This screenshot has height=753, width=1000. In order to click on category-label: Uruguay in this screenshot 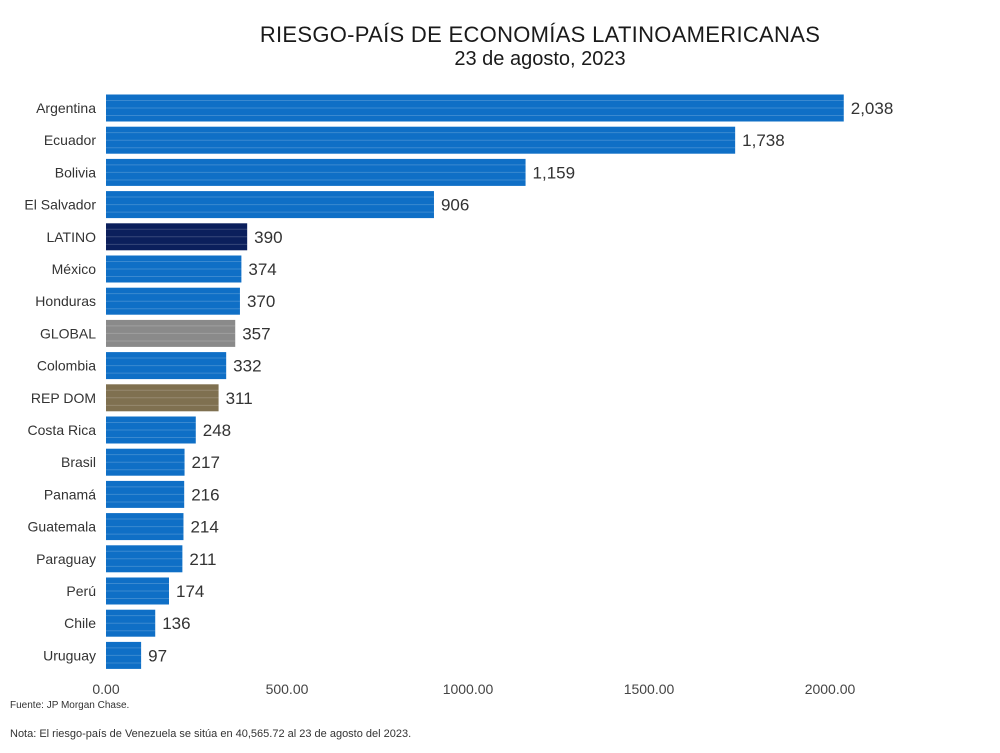, I will do `click(69, 655)`.